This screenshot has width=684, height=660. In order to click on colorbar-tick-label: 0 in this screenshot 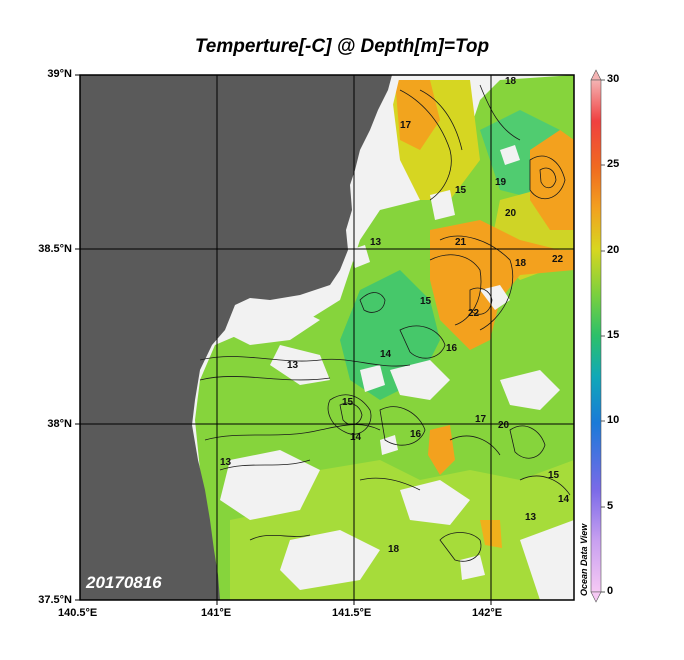, I will do `click(610, 591)`.